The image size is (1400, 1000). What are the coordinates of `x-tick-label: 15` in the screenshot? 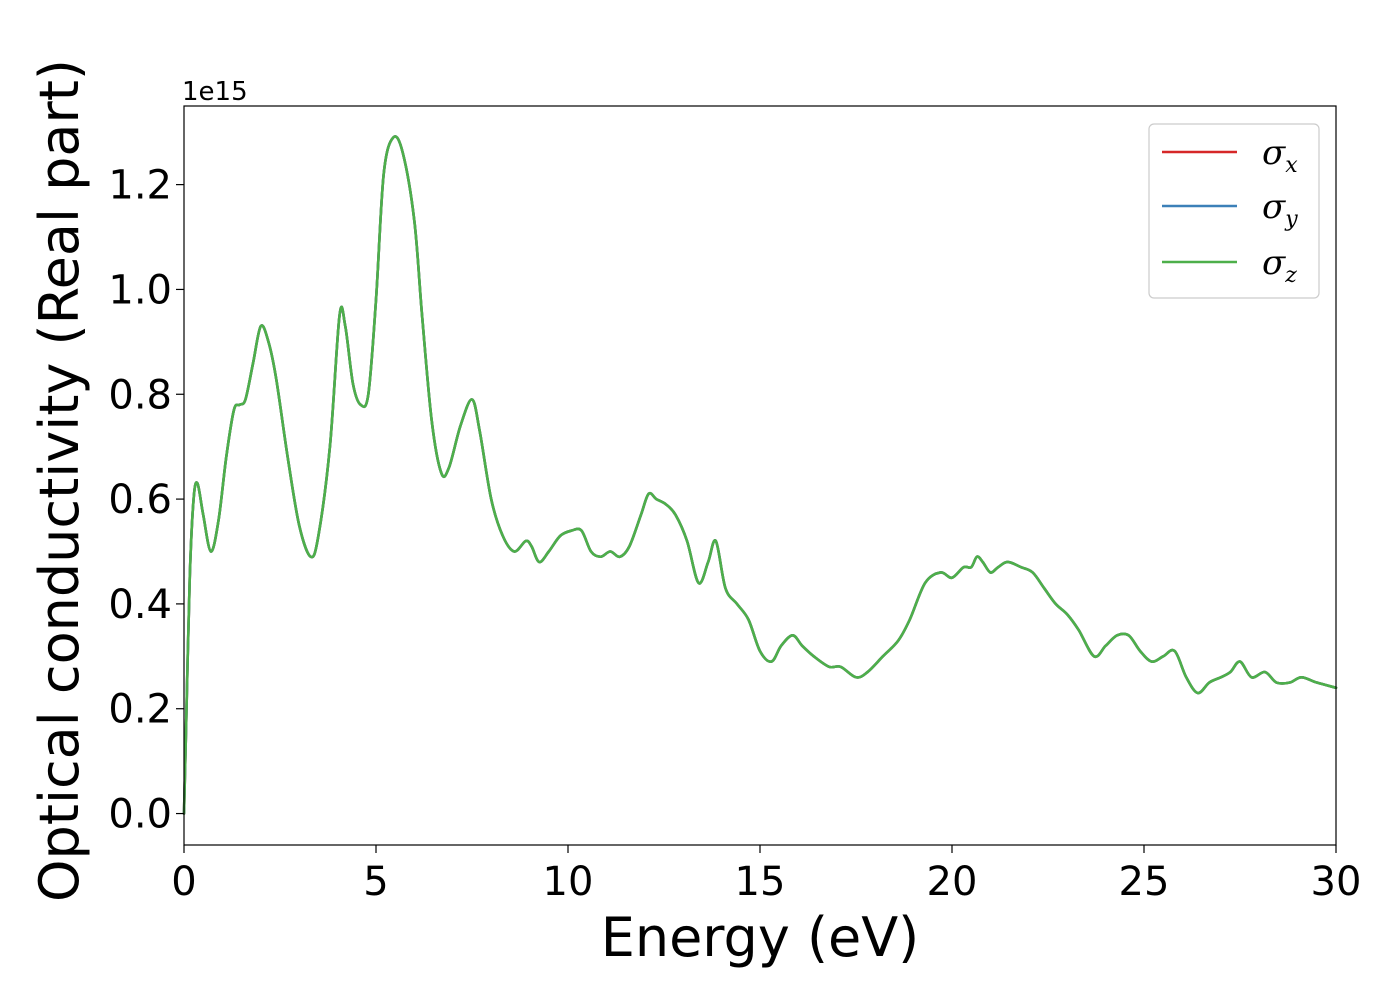 It's located at (760, 882).